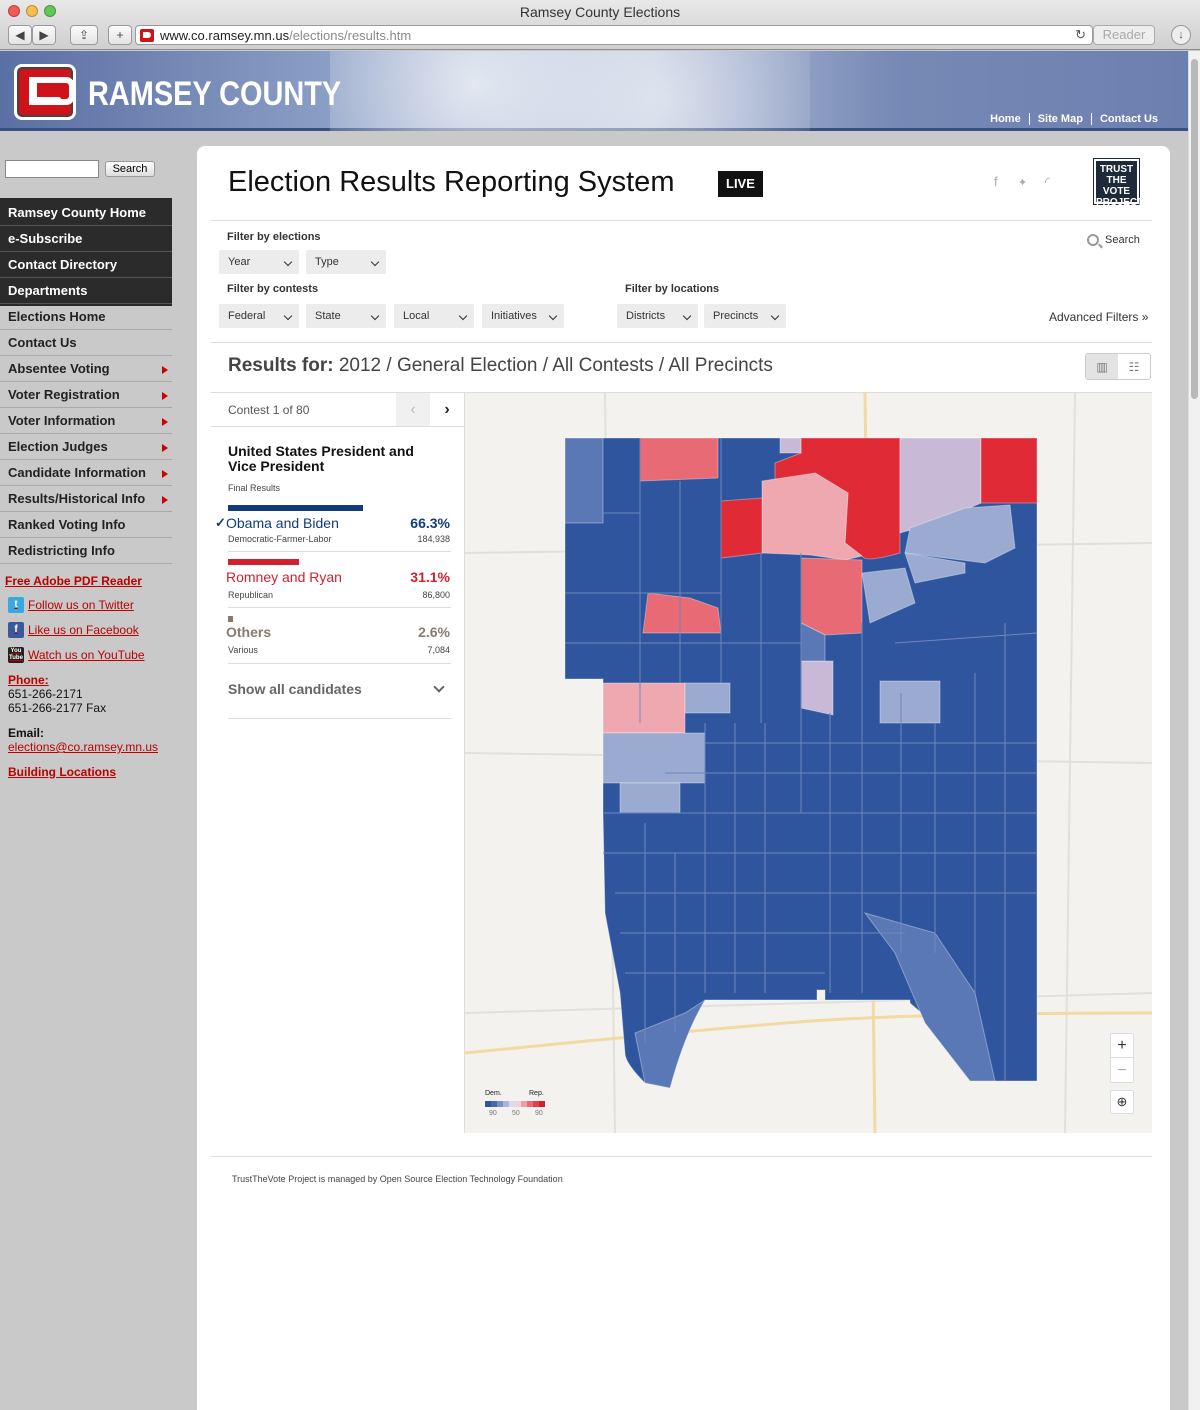  Describe the element at coordinates (1059, 119) in the screenshot. I see `header-link-site-map: Site Map` at that location.